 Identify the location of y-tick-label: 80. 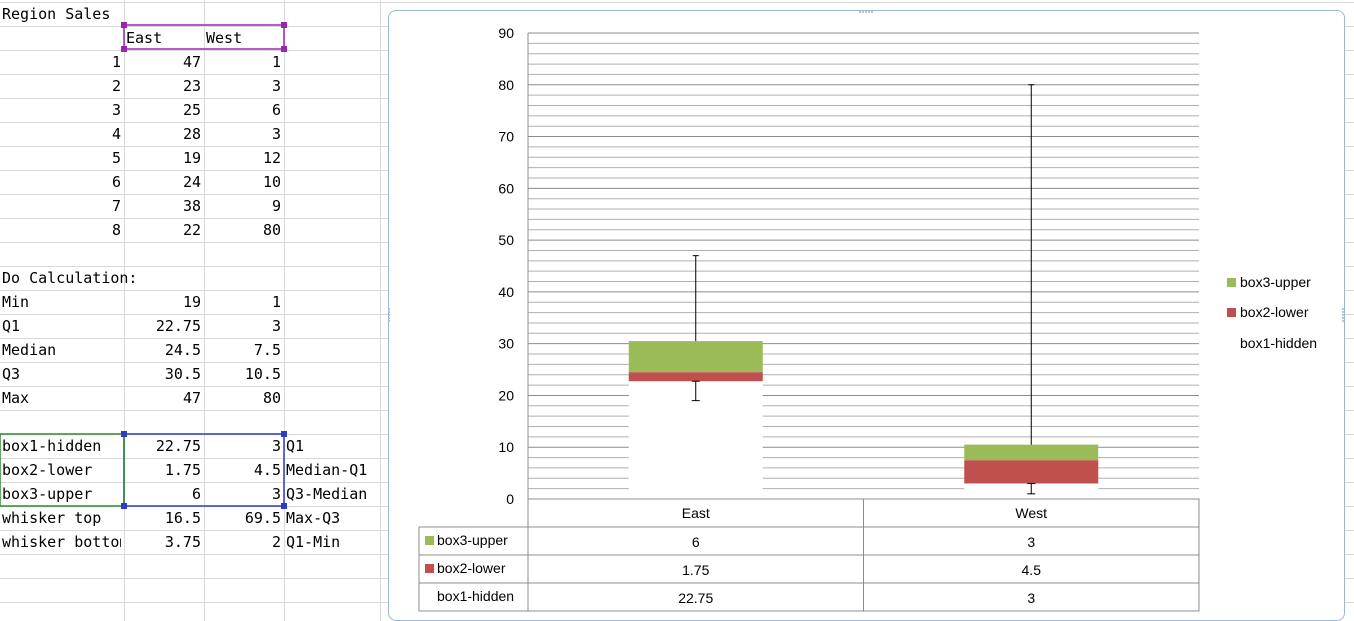
(506, 85).